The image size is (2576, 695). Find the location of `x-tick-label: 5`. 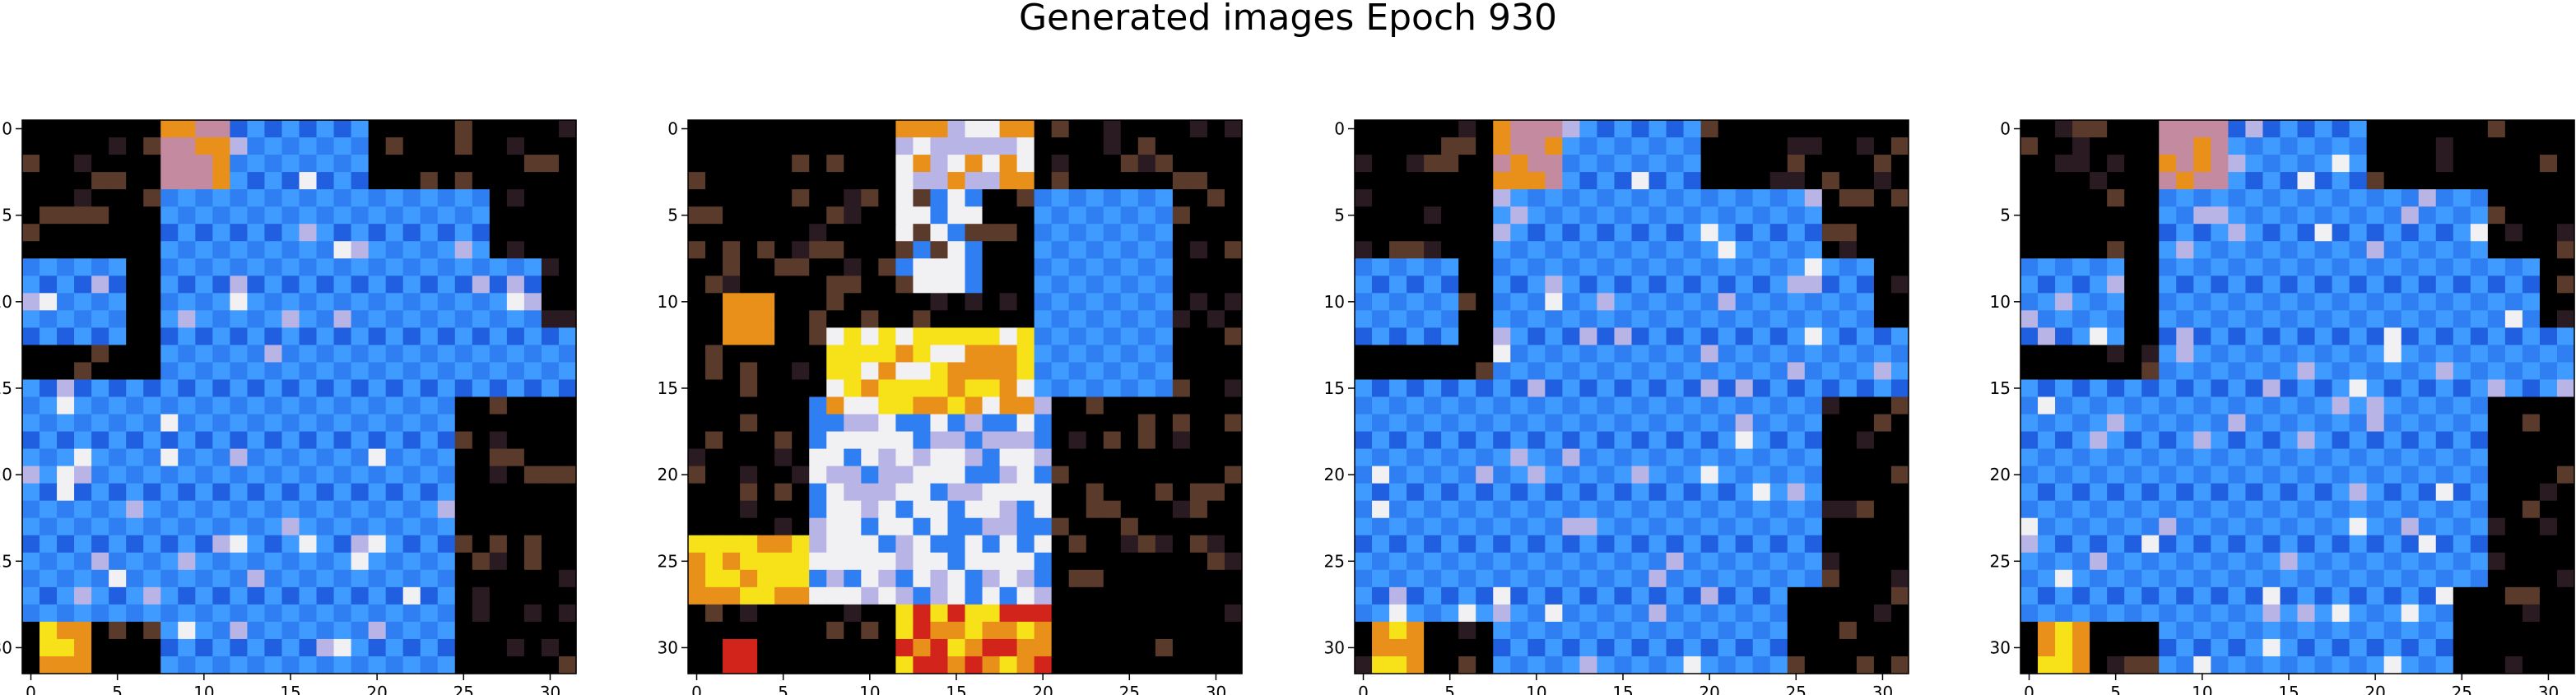

x-tick-label: 5 is located at coordinates (1449, 689).